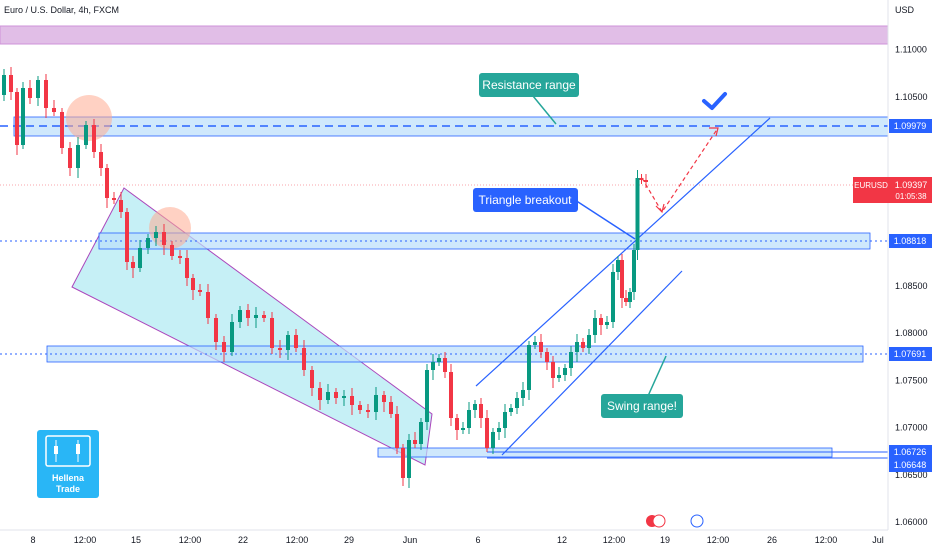  Describe the element at coordinates (911, 50) in the screenshot. I see `price-tick-0: 1.11000` at that location.